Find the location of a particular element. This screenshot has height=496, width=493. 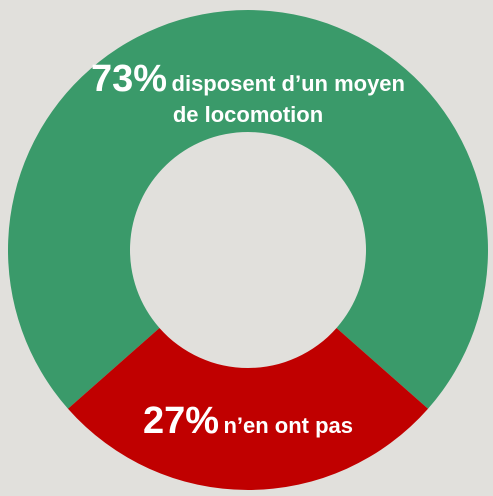

category-label: n’en ont pas is located at coordinates (288, 425).